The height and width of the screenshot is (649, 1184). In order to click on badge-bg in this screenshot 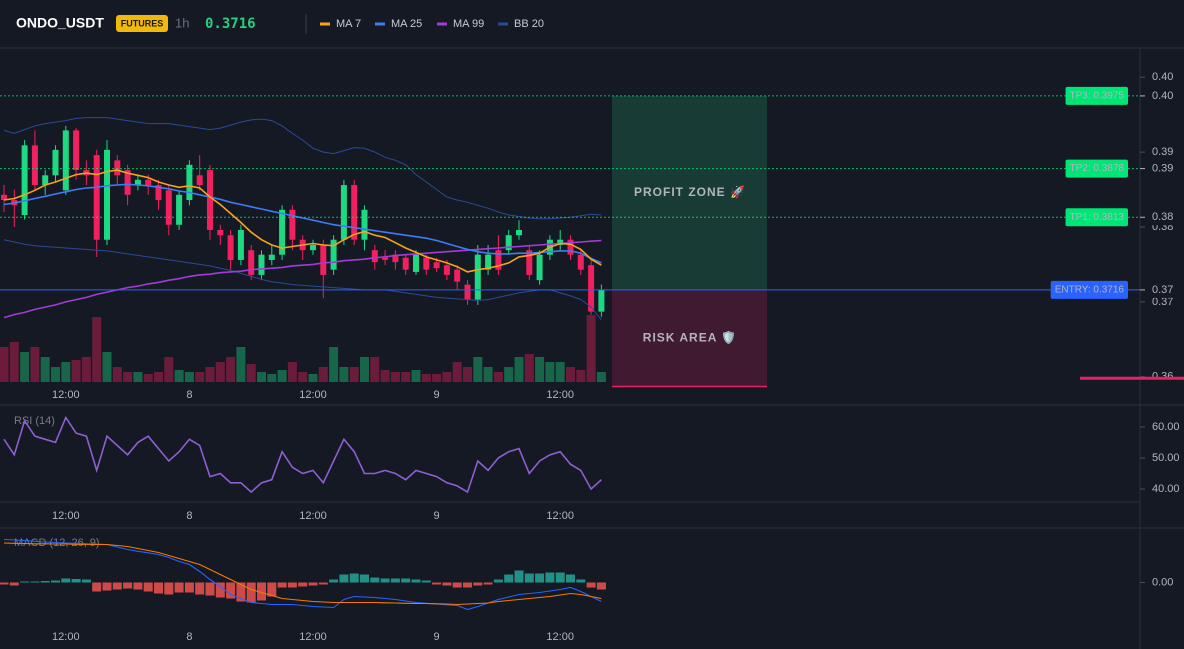, I will do `click(142, 23)`.